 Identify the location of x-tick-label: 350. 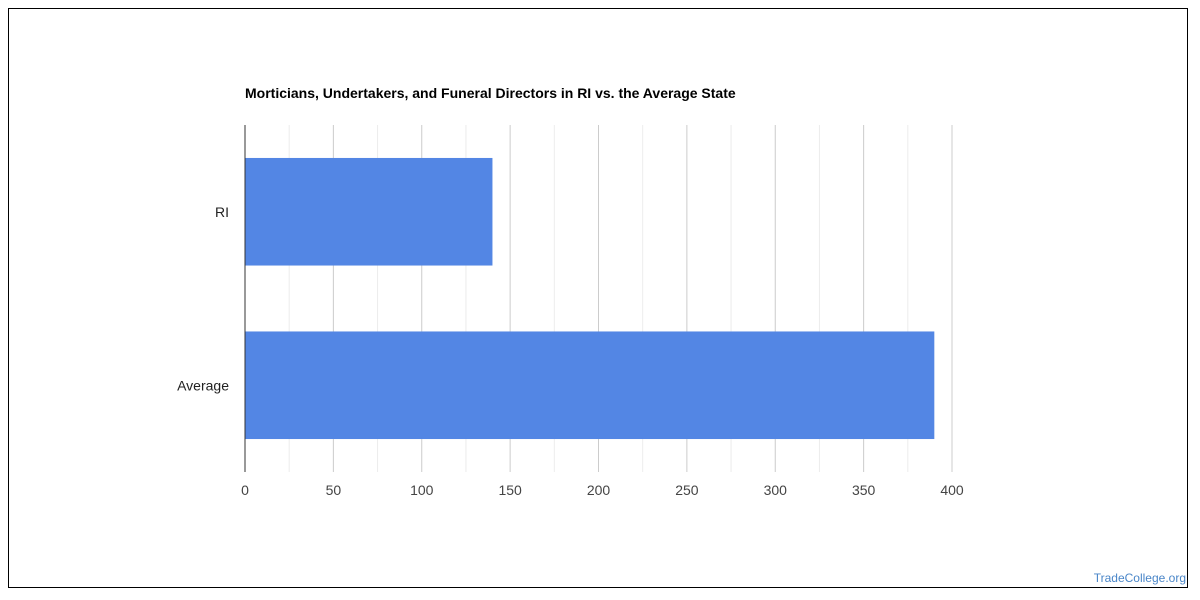
(864, 490).